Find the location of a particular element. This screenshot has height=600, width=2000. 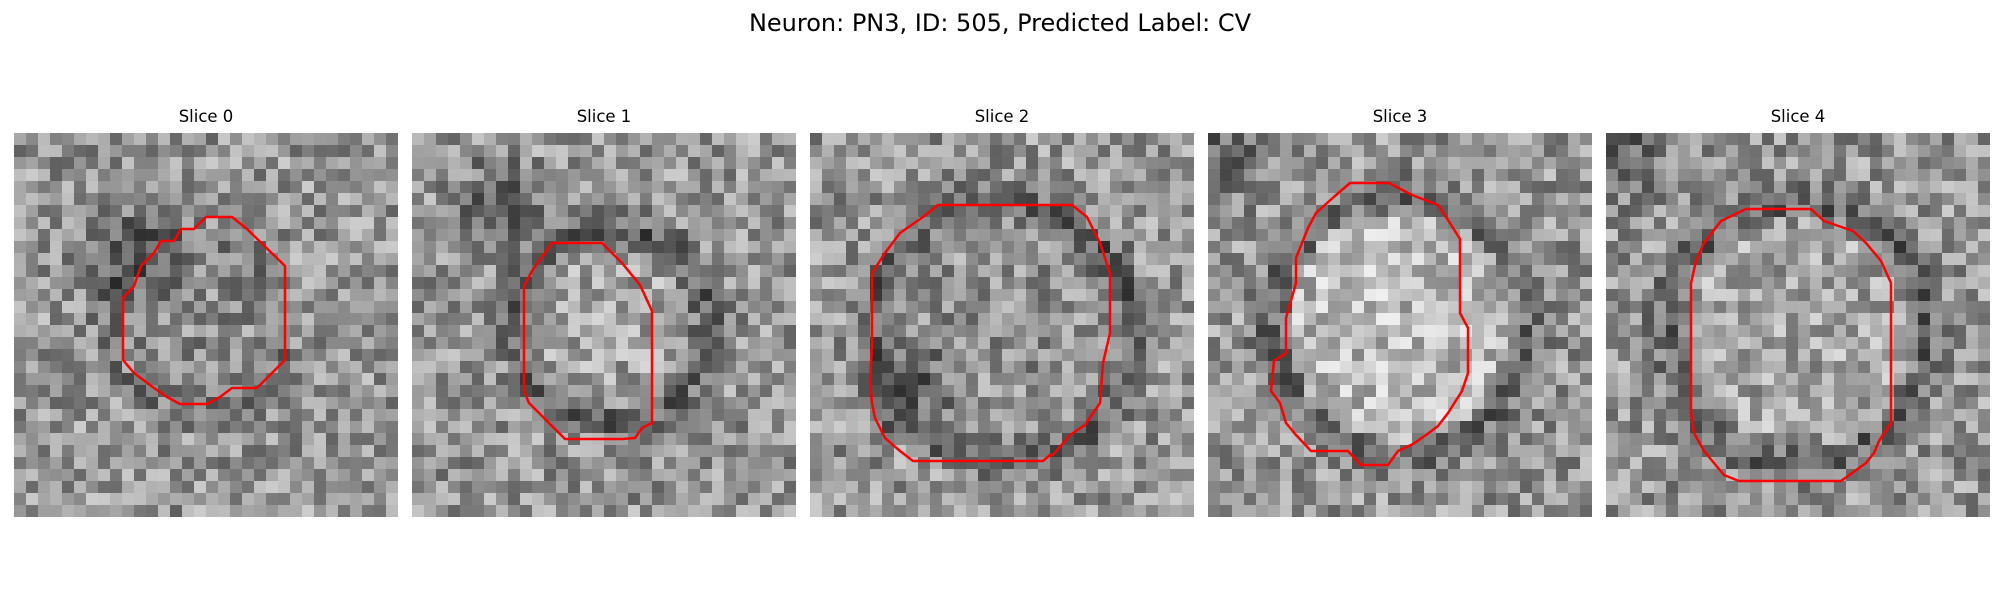

slice-panel-0: Slice 0 is located at coordinates (206, 311).